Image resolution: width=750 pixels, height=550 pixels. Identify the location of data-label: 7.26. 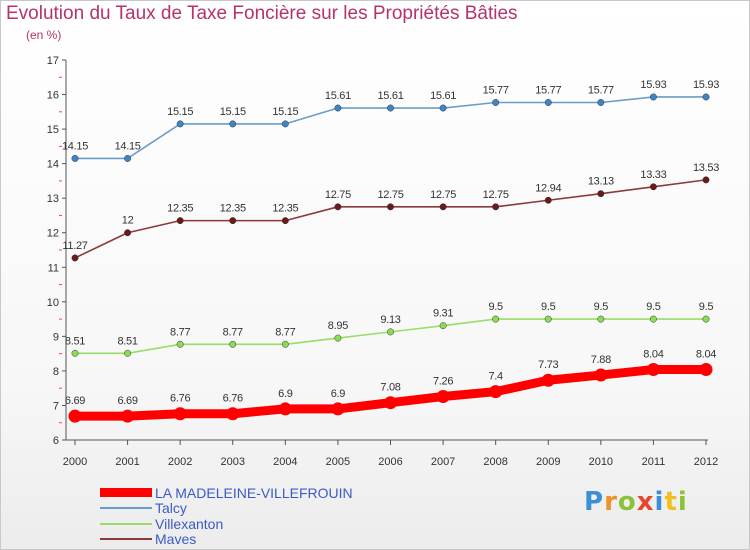
(443, 381).